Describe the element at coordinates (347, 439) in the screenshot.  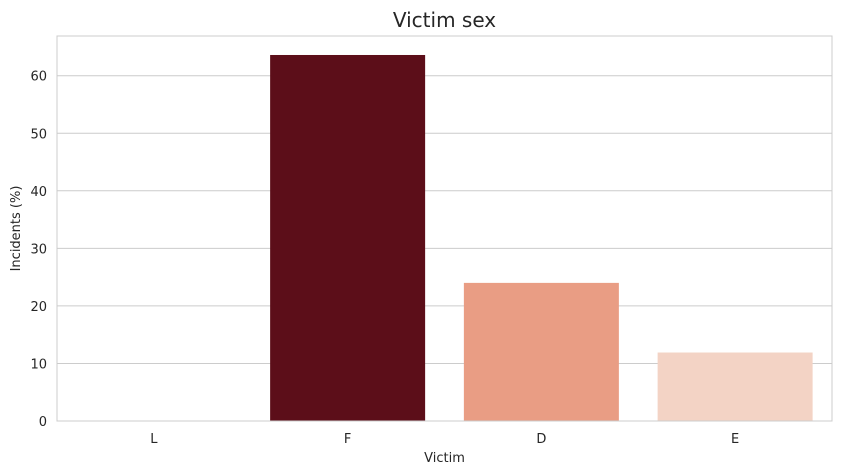
I see `x-tick-label: F` at that location.